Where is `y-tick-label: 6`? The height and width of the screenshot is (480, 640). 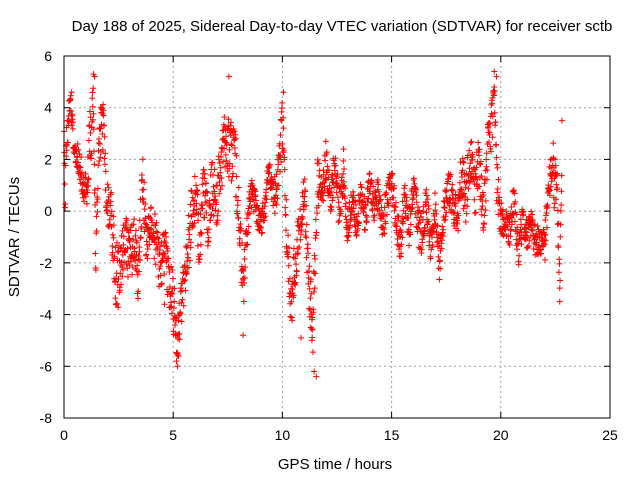 y-tick-label: 6 is located at coordinates (48, 56).